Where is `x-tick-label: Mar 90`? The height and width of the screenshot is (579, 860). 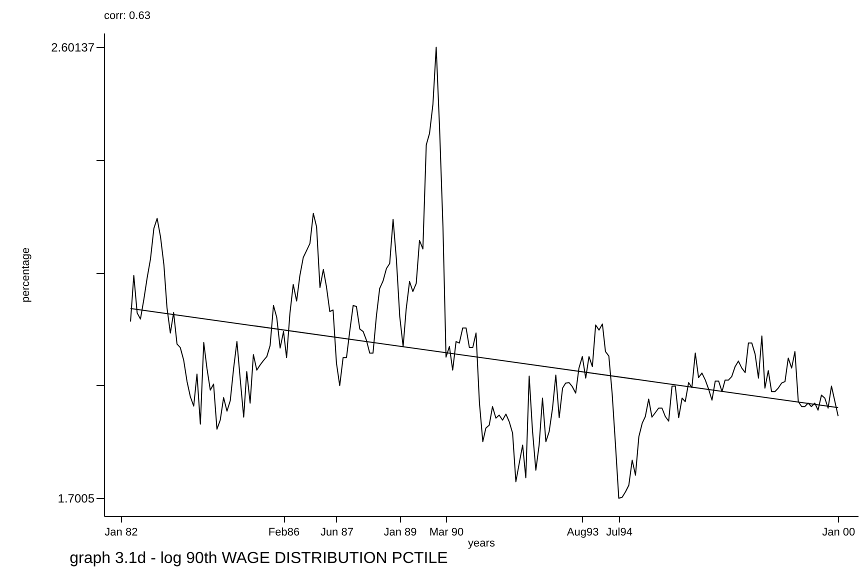 x-tick-label: Mar 90 is located at coordinates (446, 532).